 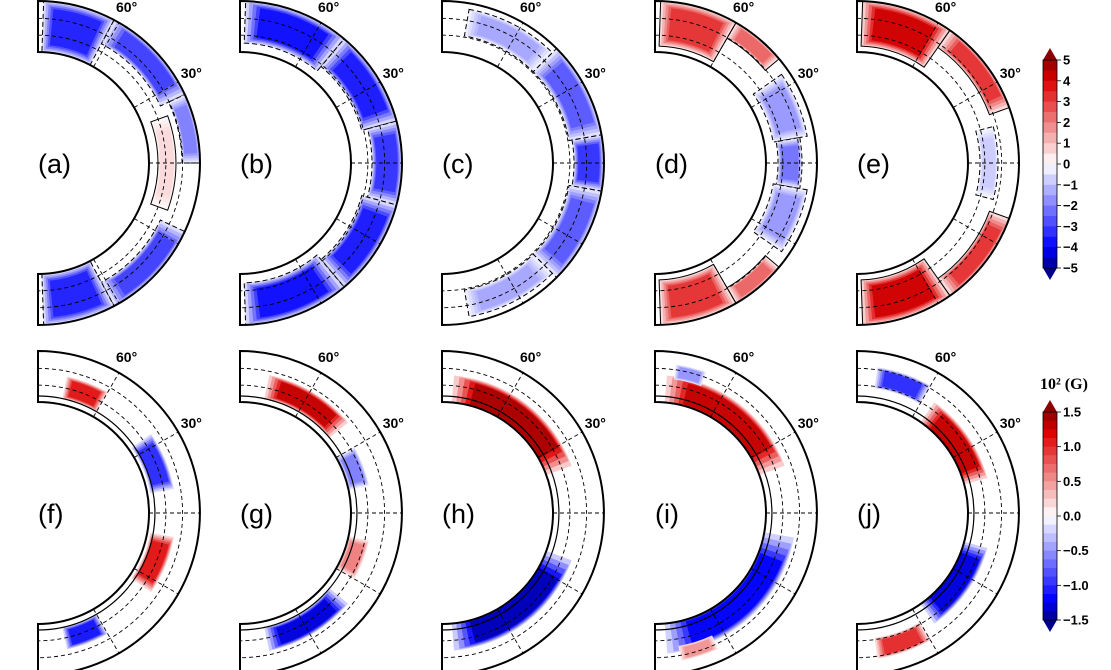 I want to click on panel-j: 60° 30° (j), so click(x=938, y=509).